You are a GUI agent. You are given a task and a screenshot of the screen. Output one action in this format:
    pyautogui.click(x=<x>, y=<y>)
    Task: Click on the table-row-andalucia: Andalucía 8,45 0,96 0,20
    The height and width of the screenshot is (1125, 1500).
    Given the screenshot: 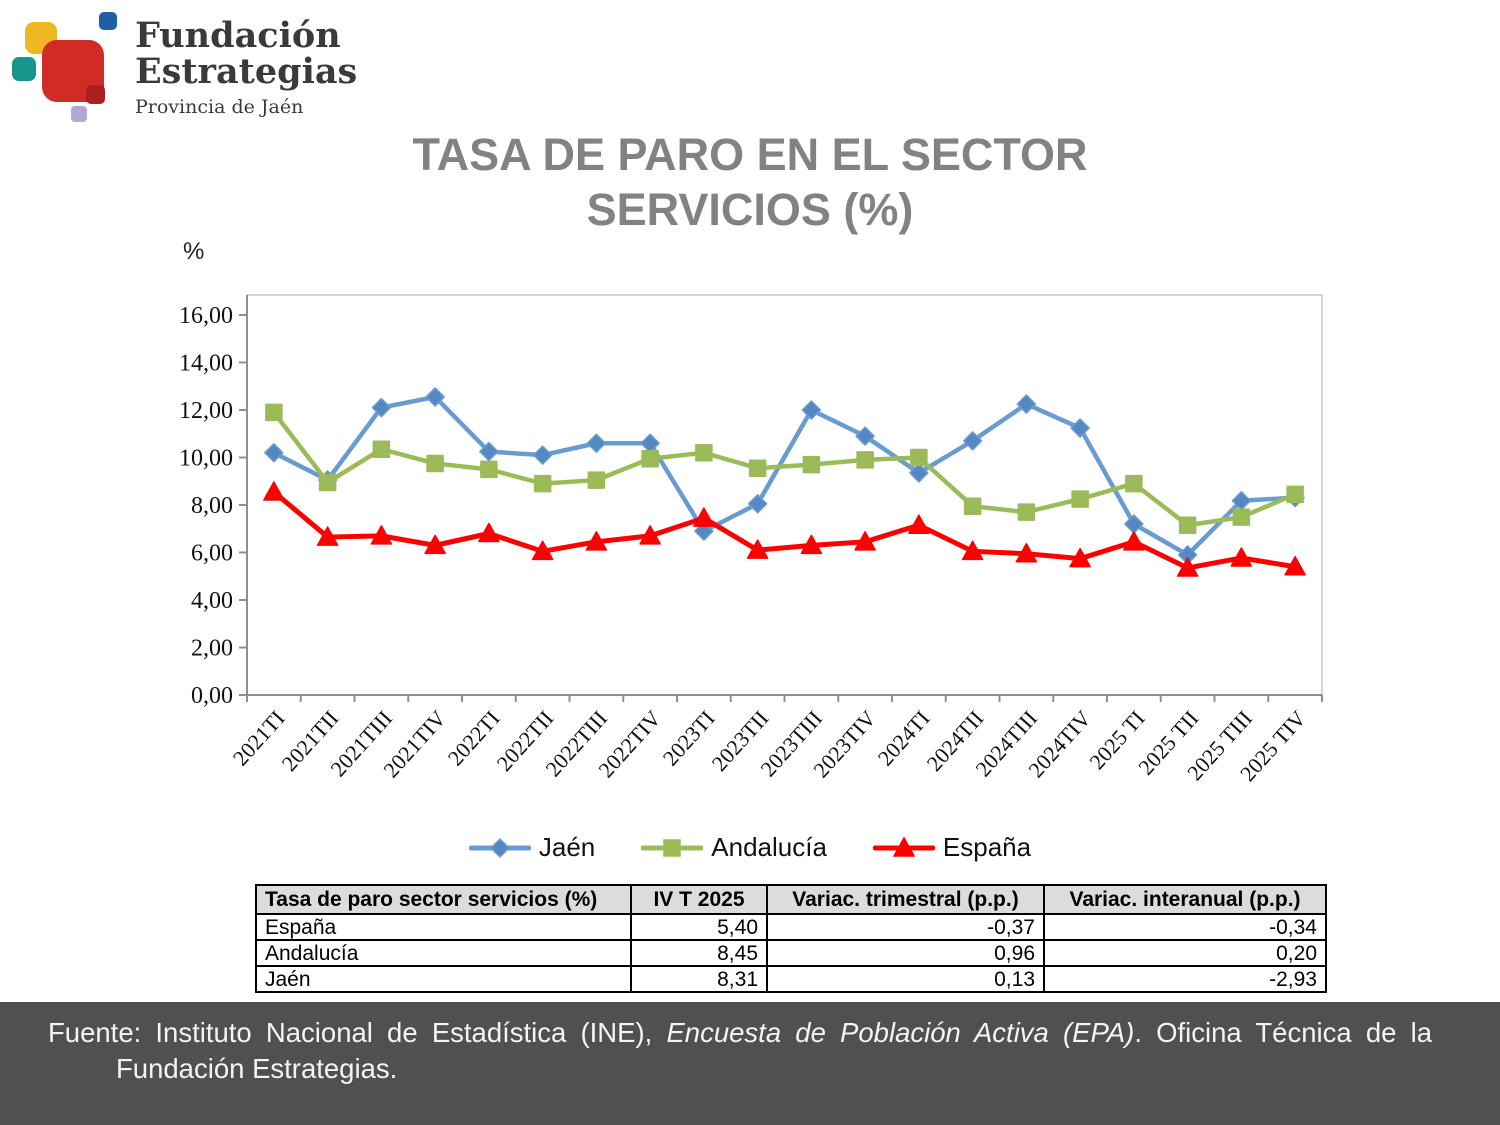 What is the action you would take?
    pyautogui.click(x=791, y=953)
    